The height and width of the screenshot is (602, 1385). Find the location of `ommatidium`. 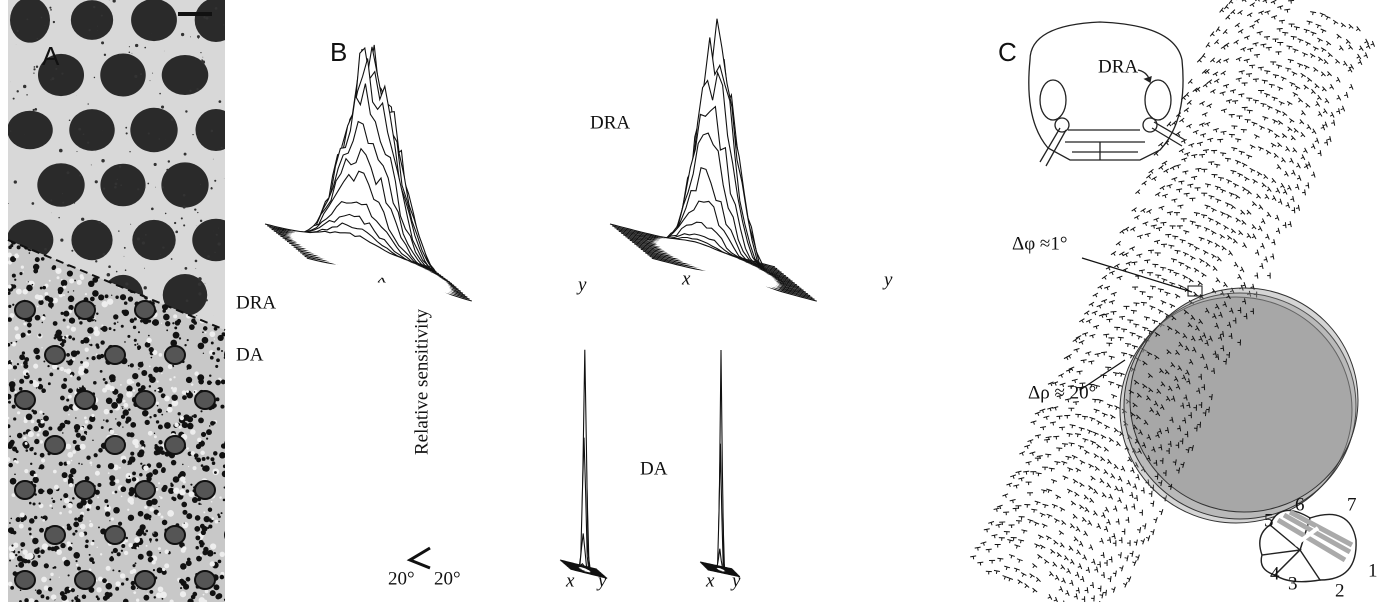

ommatidium is located at coordinates (1308, 546).